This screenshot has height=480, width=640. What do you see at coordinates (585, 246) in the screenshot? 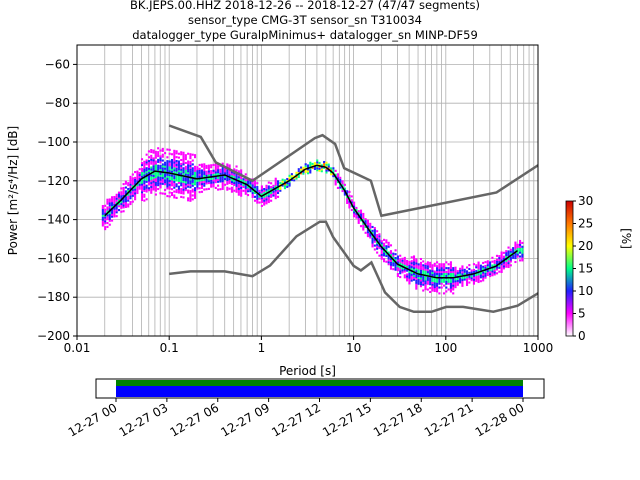
I see `colorbar-tick-label: 20` at bounding box center [585, 246].